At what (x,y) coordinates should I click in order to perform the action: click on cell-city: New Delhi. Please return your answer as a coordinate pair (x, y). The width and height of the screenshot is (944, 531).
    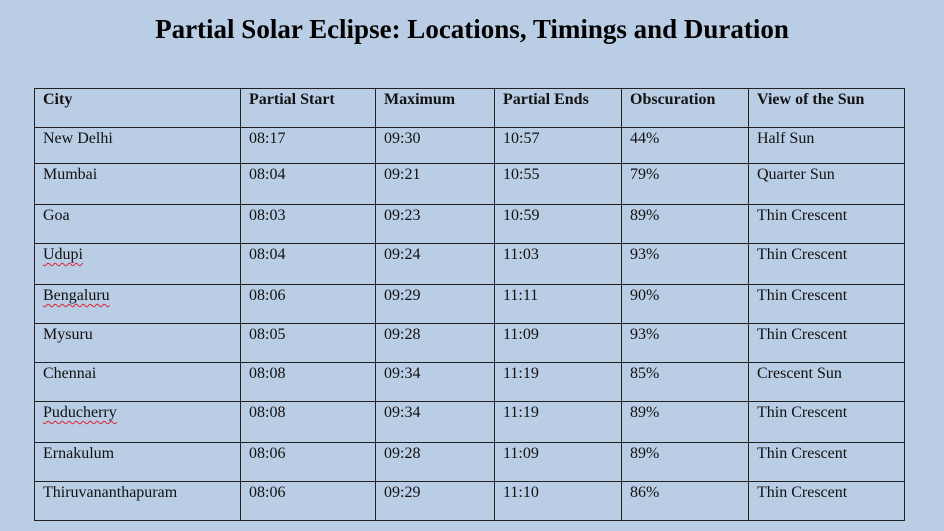
    Looking at the image, I should click on (137, 145).